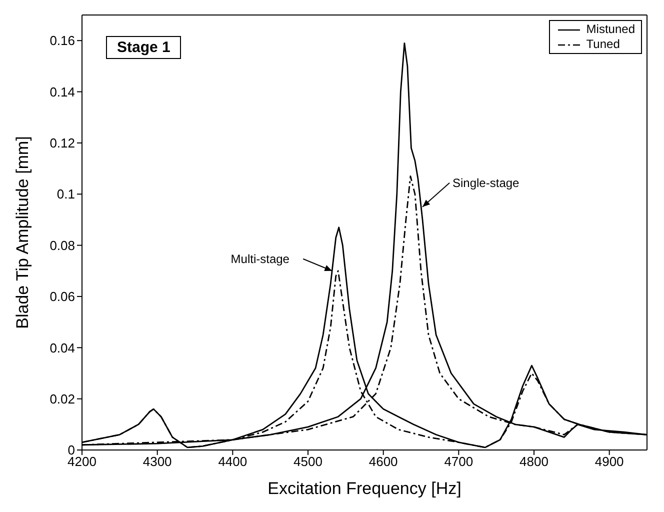 The height and width of the screenshot is (512, 664). Describe the element at coordinates (534, 462) in the screenshot. I see `x-tick-label: 4800` at that location.